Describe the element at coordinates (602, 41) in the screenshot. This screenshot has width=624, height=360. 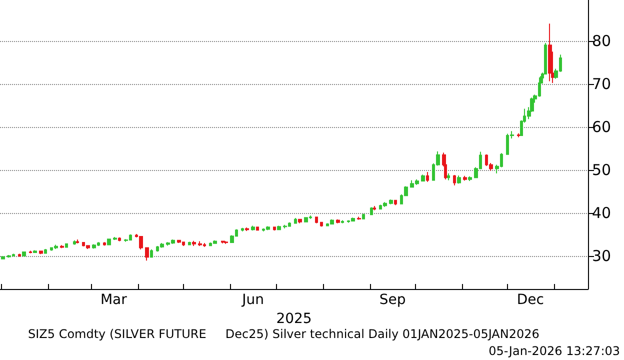
I see `y-tick-label: 80` at that location.